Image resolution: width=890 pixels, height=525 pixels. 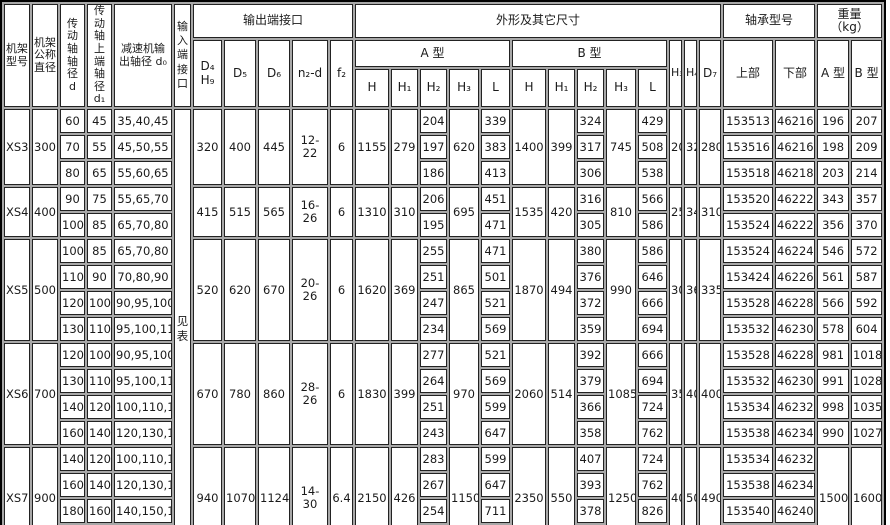 What do you see at coordinates (433, 199) in the screenshot?
I see `cell-a-h2: 206` at bounding box center [433, 199].